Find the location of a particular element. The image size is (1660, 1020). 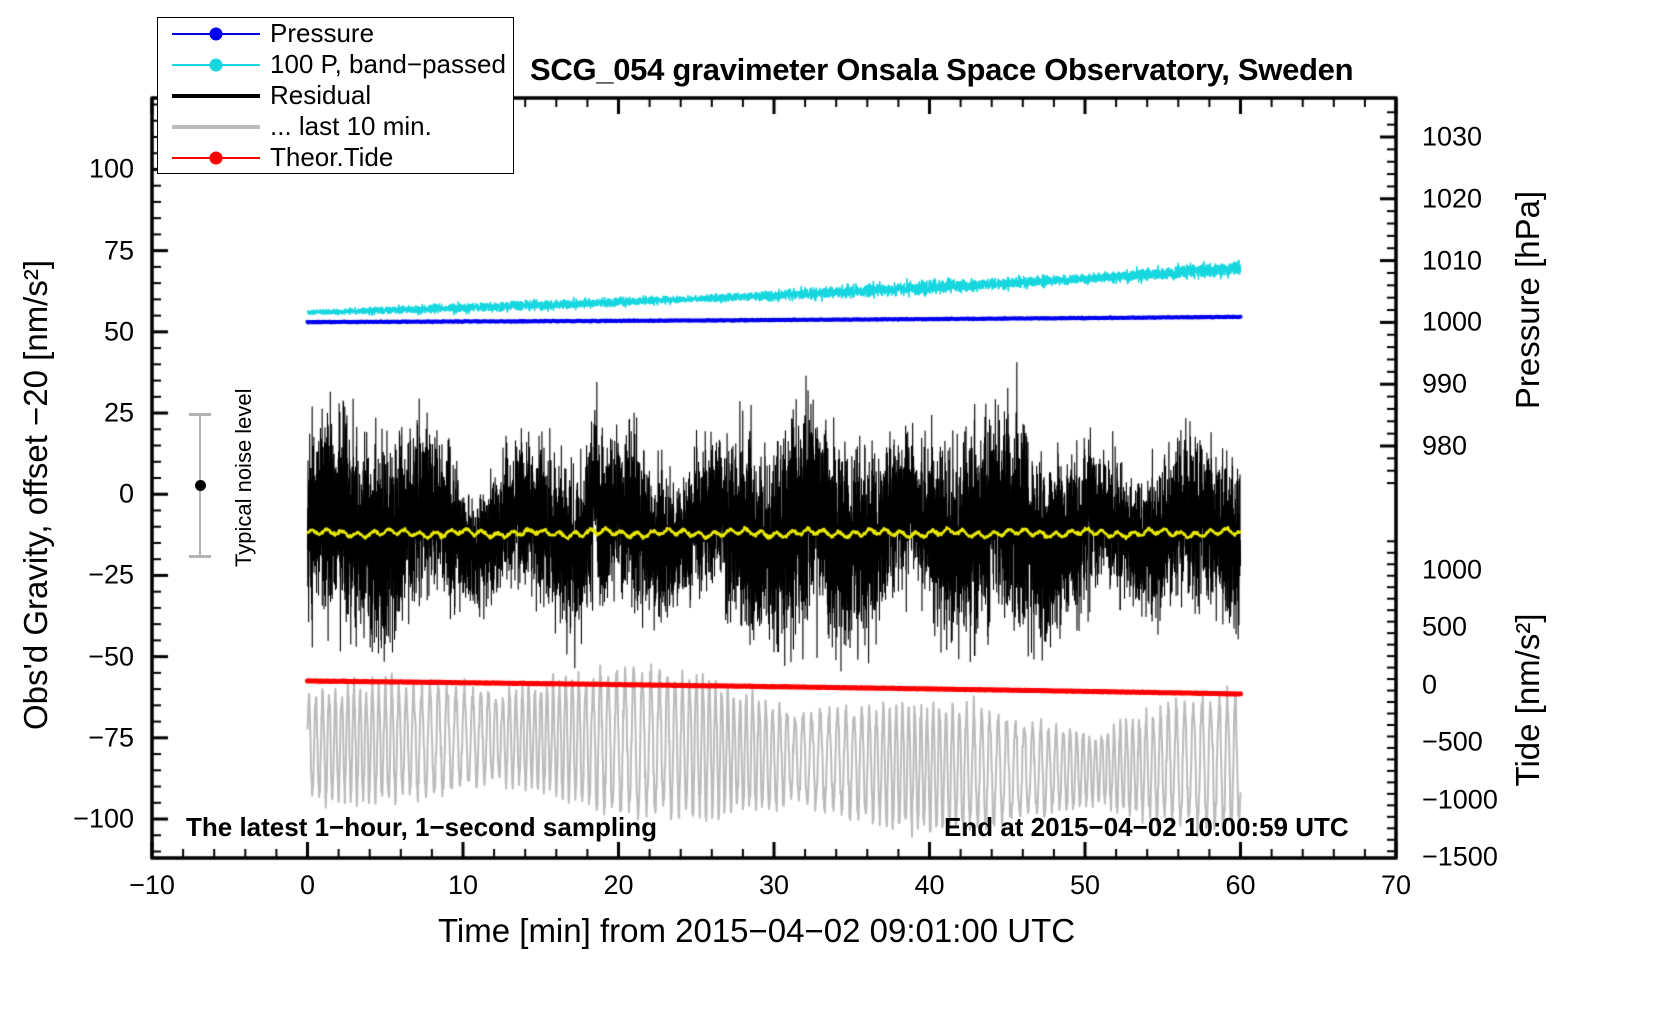

noise-cap-bottom is located at coordinates (200, 556).